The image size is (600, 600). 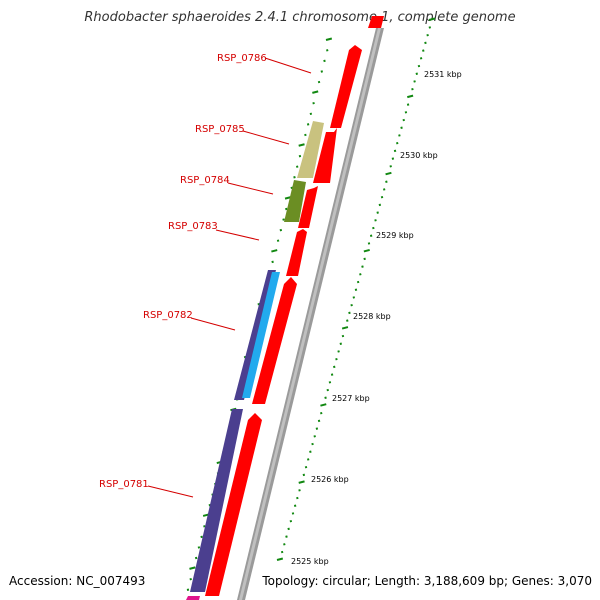 What do you see at coordinates (220, 129) in the screenshot?
I see `gene-label: RSP_0785` at bounding box center [220, 129].